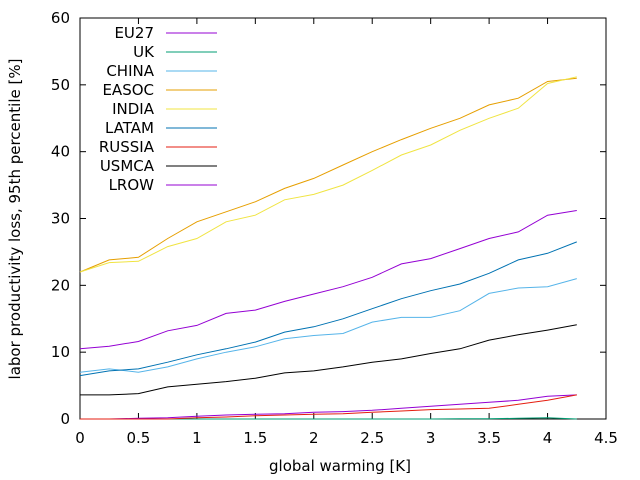  I want to click on x-tick-label: 3, so click(431, 438).